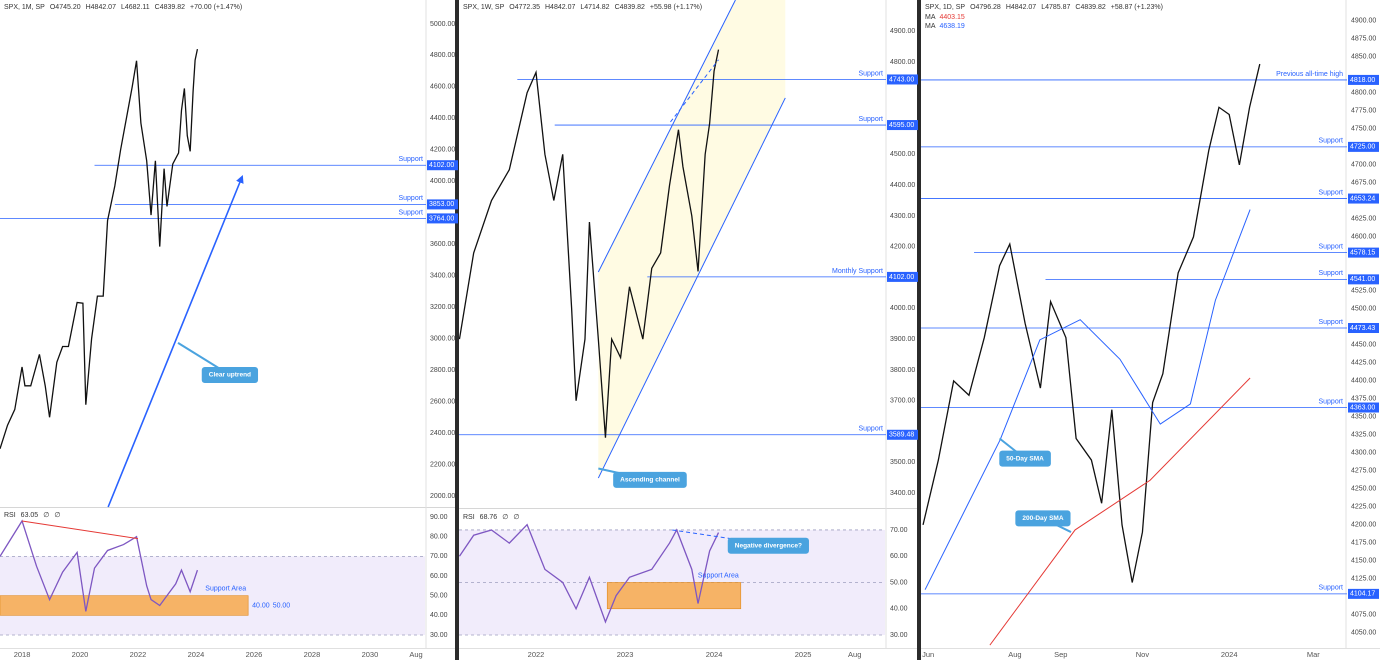  What do you see at coordinates (1363, 219) in the screenshot?
I see `y-tick-label: 4625.00` at bounding box center [1363, 219].